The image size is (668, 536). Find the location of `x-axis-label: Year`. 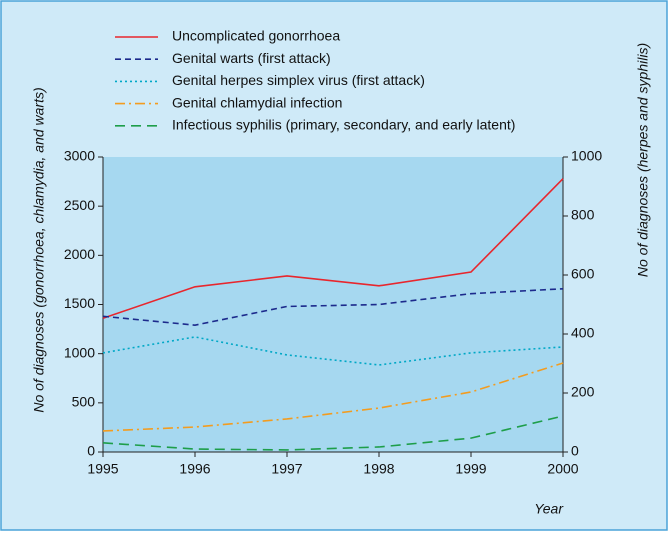

x-axis-label: Year is located at coordinates (549, 509).